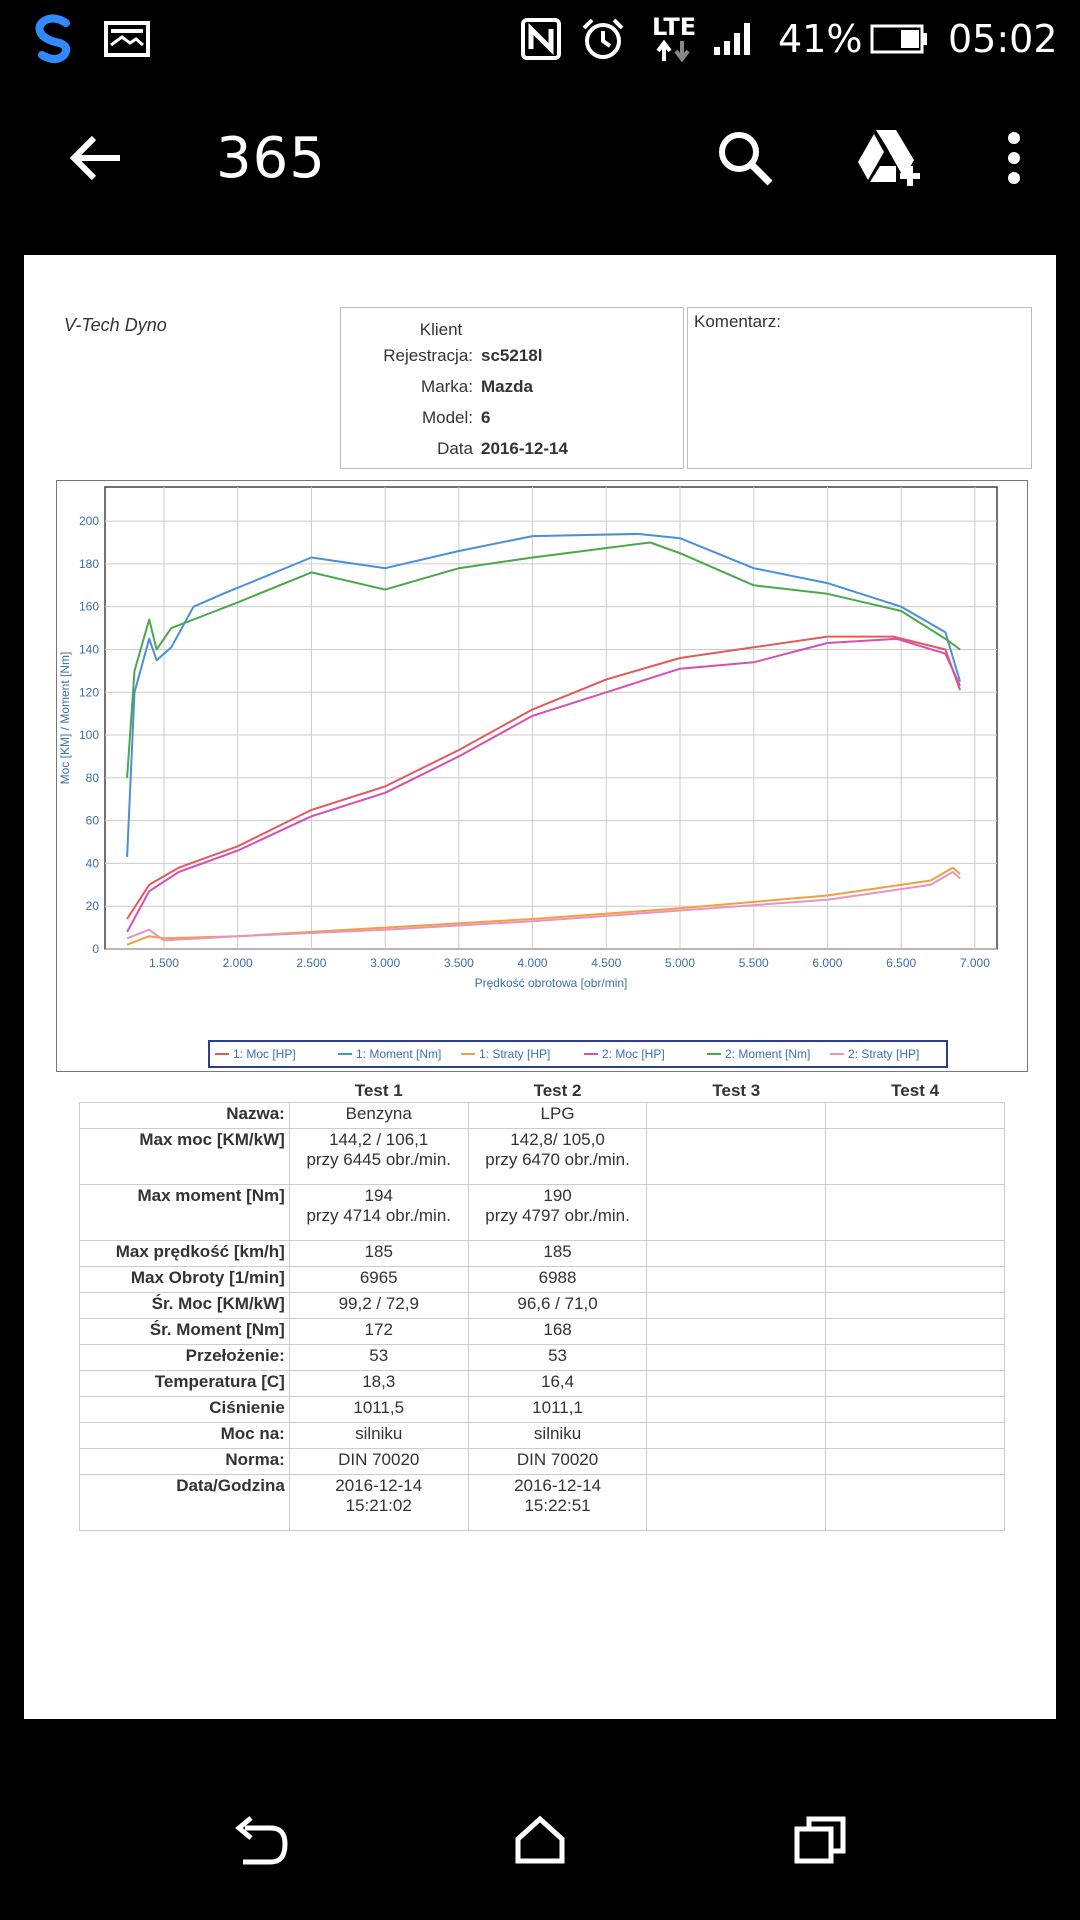 This screenshot has height=1920, width=1080. I want to click on results-cell: 142,8/ 105,0 przy 6470 obr./min., so click(557, 1156).